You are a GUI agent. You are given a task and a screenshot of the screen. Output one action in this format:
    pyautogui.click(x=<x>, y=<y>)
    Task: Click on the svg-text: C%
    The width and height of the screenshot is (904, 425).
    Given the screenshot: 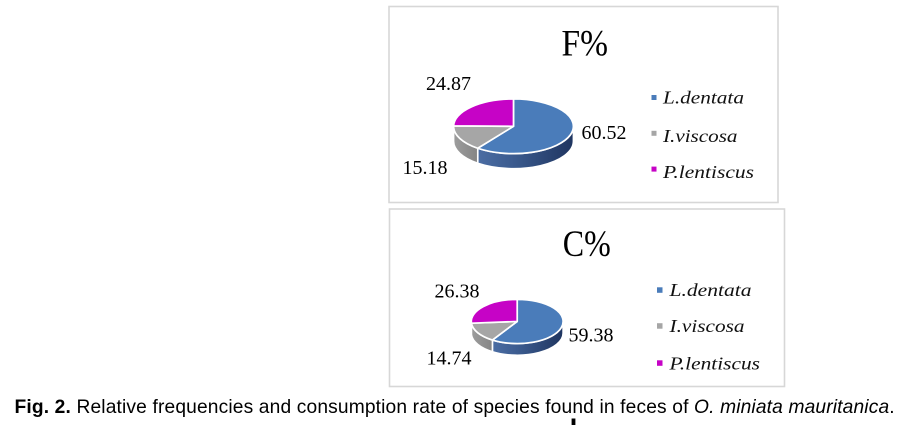 What is the action you would take?
    pyautogui.click(x=587, y=244)
    